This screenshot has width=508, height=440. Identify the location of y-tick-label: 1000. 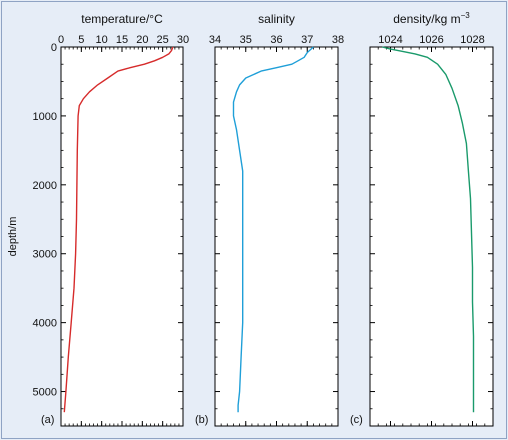
(45, 117).